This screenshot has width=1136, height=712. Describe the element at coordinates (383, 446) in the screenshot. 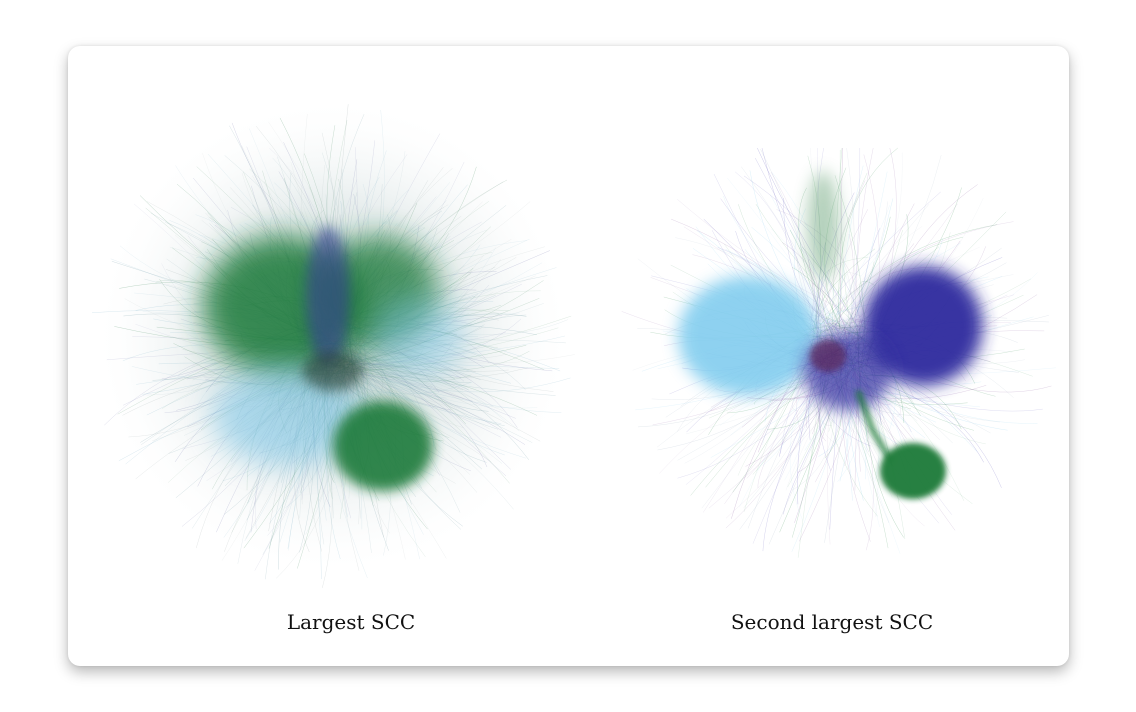

I see `green-cluster-lower` at that location.